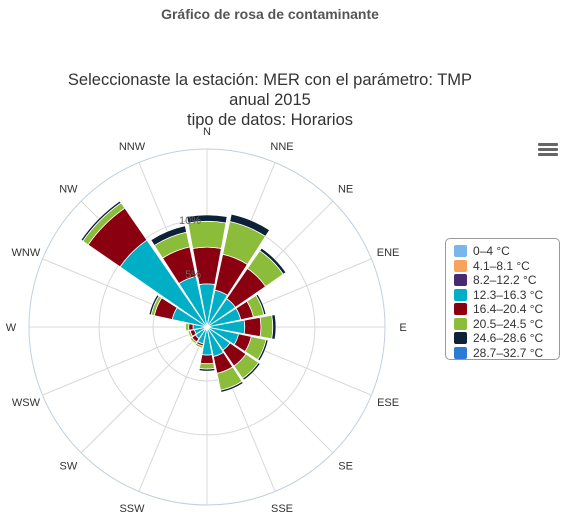 The height and width of the screenshot is (512, 572). I want to click on legend-item: 12.3–16.3 °C, so click(506, 295).